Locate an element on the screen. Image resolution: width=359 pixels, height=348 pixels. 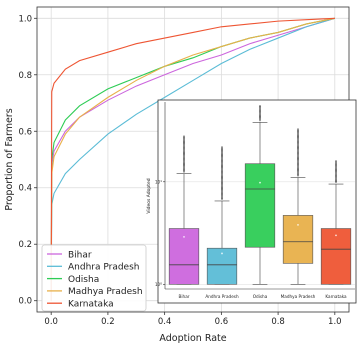
y-tick-label: 0.8 is located at coordinates (25, 76).